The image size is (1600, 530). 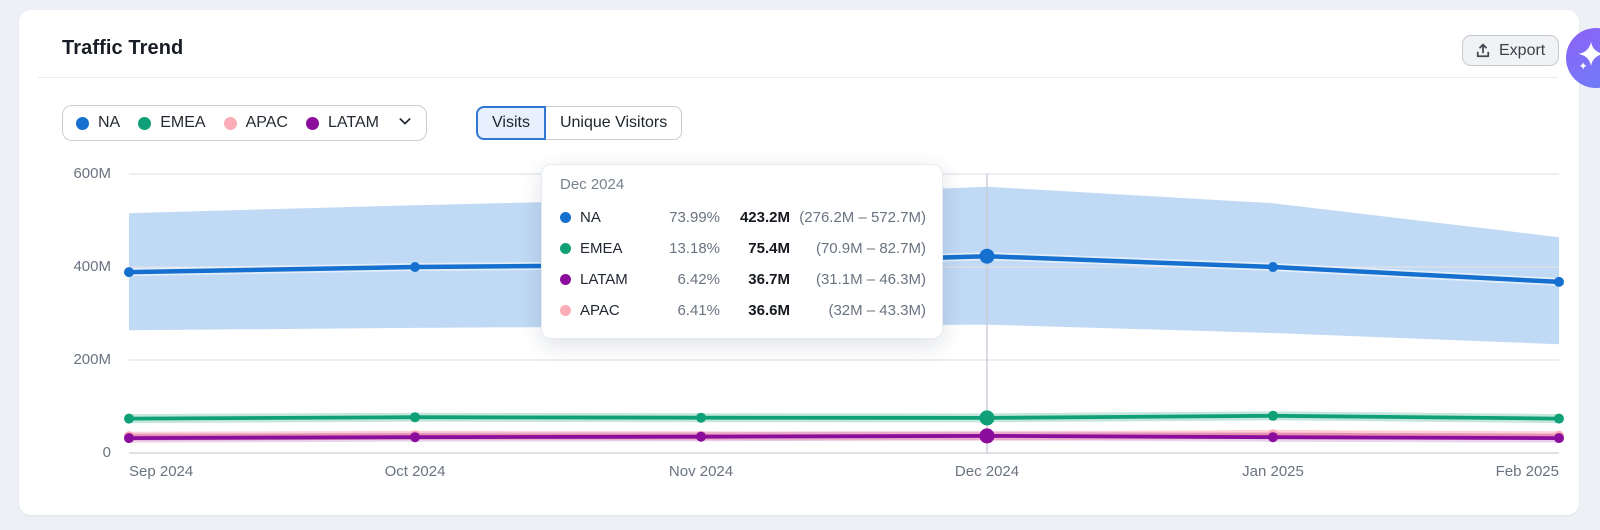 I want to click on x-axis-tick: Sep 2024, so click(x=161, y=471).